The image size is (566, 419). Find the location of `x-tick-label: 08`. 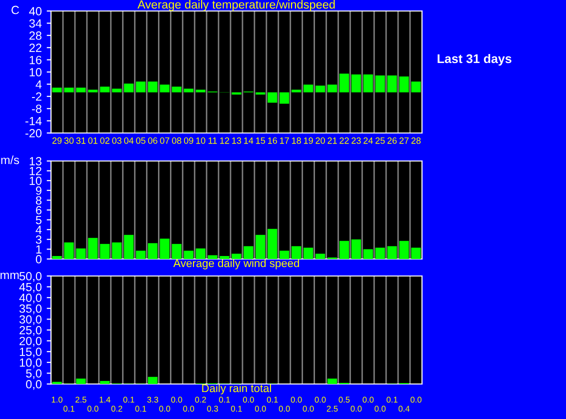

x-tick-label: 08 is located at coordinates (177, 140).